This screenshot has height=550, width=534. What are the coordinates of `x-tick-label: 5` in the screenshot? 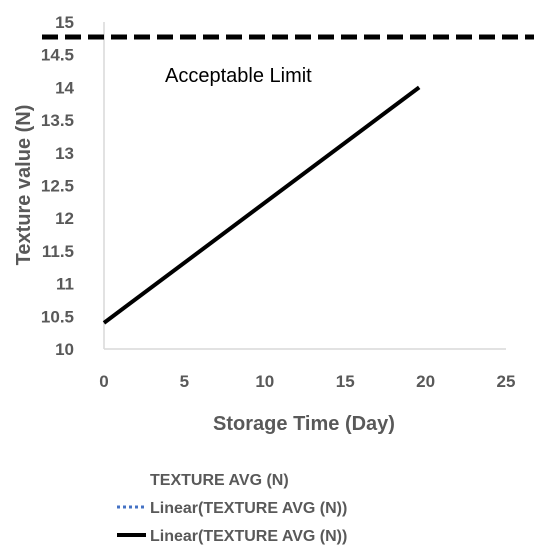 It's located at (184, 381).